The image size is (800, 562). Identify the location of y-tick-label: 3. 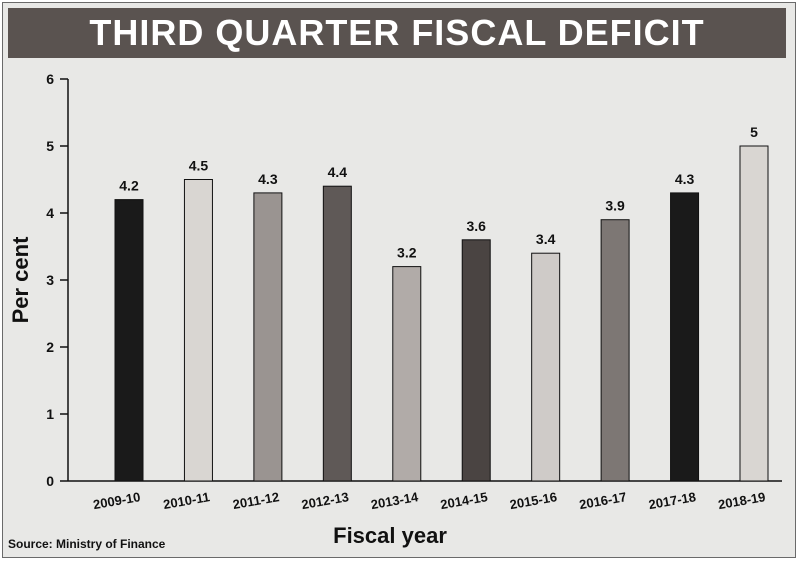
(50, 280).